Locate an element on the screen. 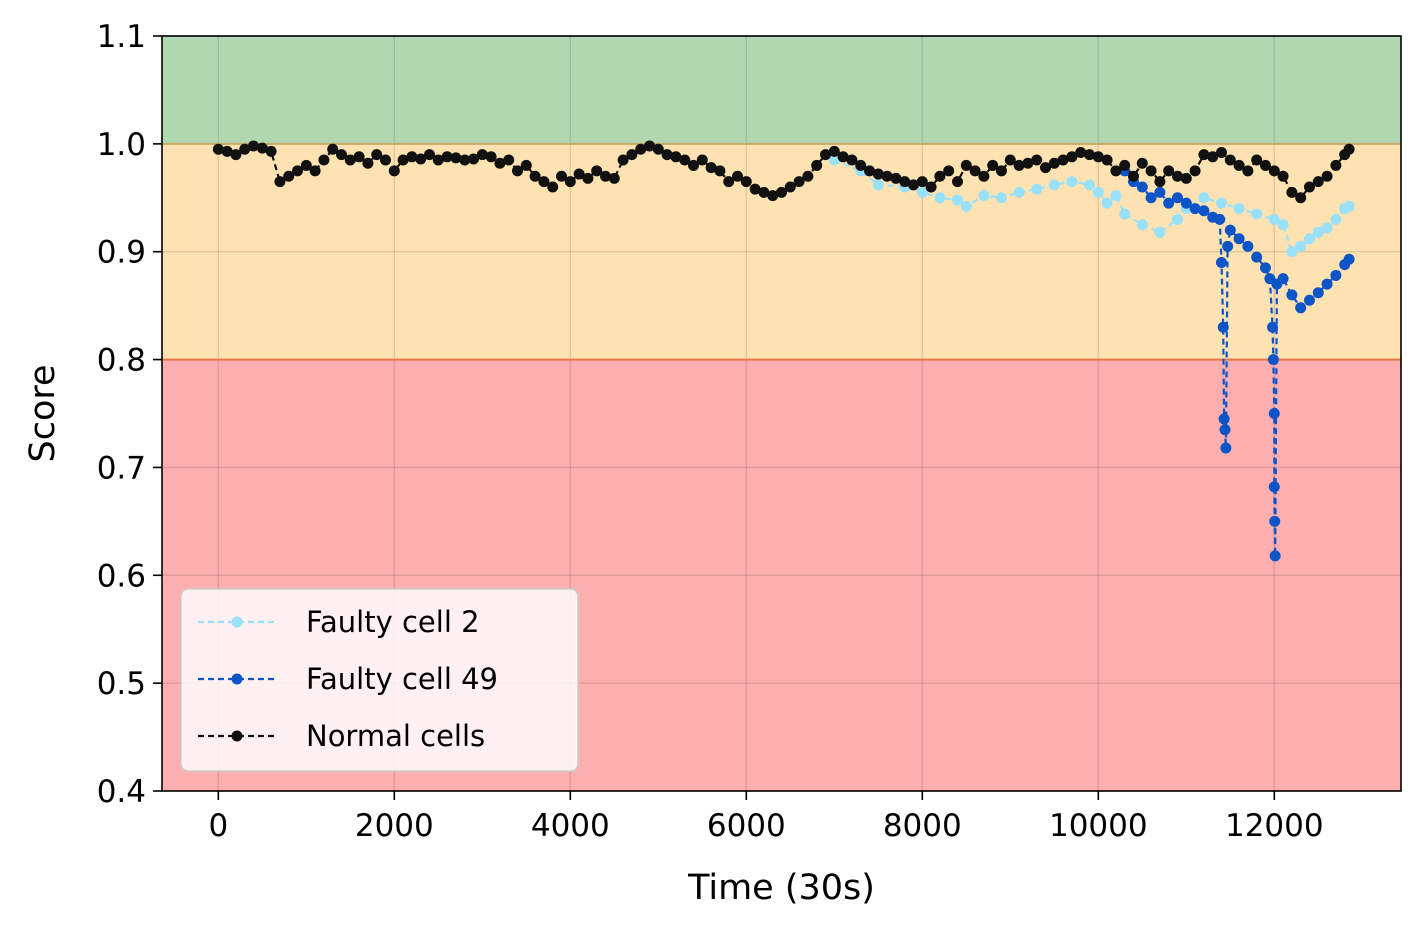 The width and height of the screenshot is (1421, 929). x-axis-label: Time (30s) is located at coordinates (781, 888).